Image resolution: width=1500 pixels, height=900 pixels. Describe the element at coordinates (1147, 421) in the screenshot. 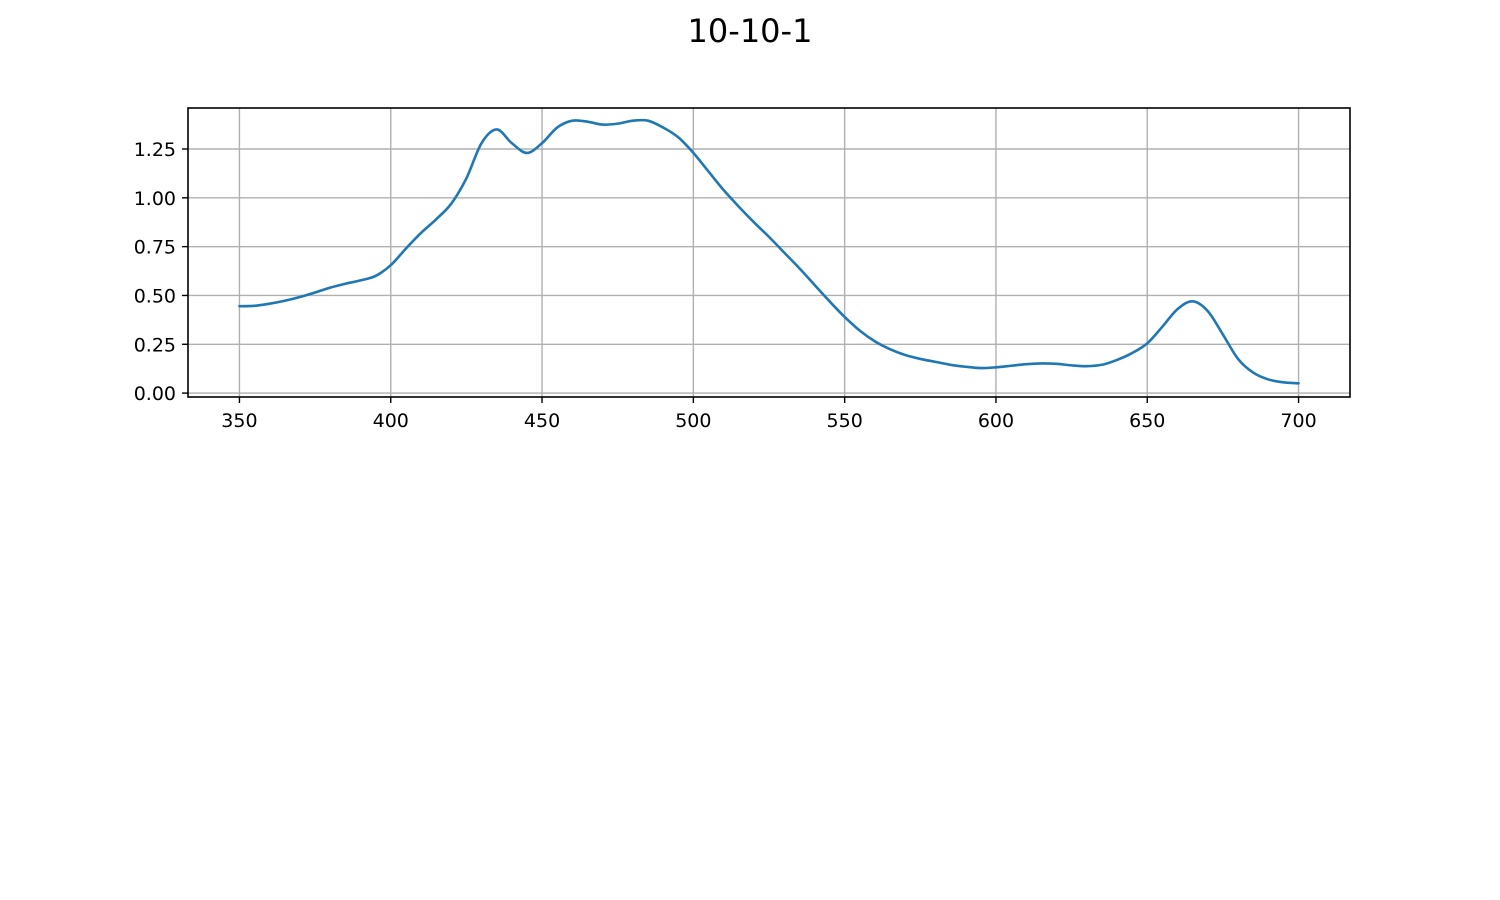

I see `x-tick-label: 650` at that location.